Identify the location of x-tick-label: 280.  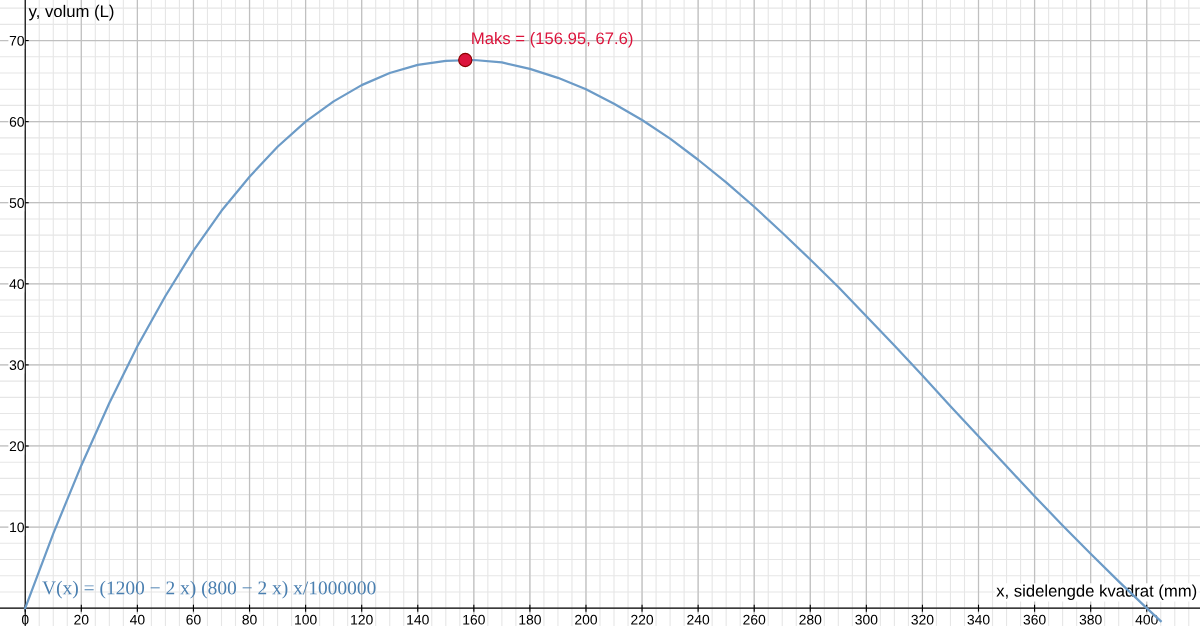
(810, 619).